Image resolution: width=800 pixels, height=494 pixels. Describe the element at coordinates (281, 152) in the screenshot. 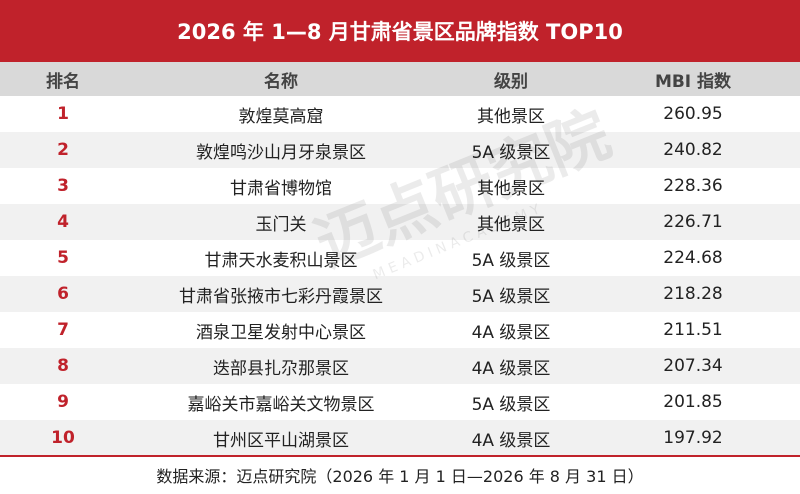

I see `name-cell: 敦煌鸣沙山月牙泉景区` at that location.